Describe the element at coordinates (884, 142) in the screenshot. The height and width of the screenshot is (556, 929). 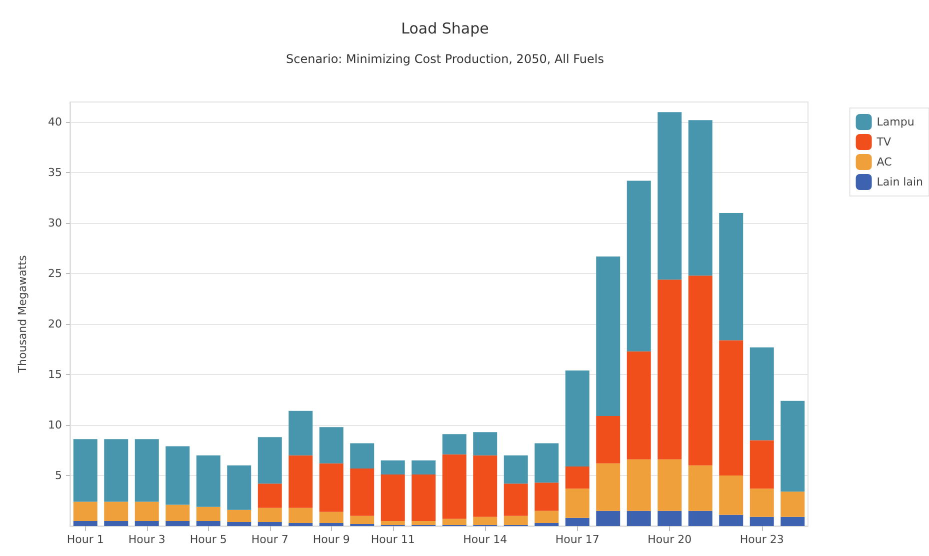
I see `legend-label: TV` at that location.